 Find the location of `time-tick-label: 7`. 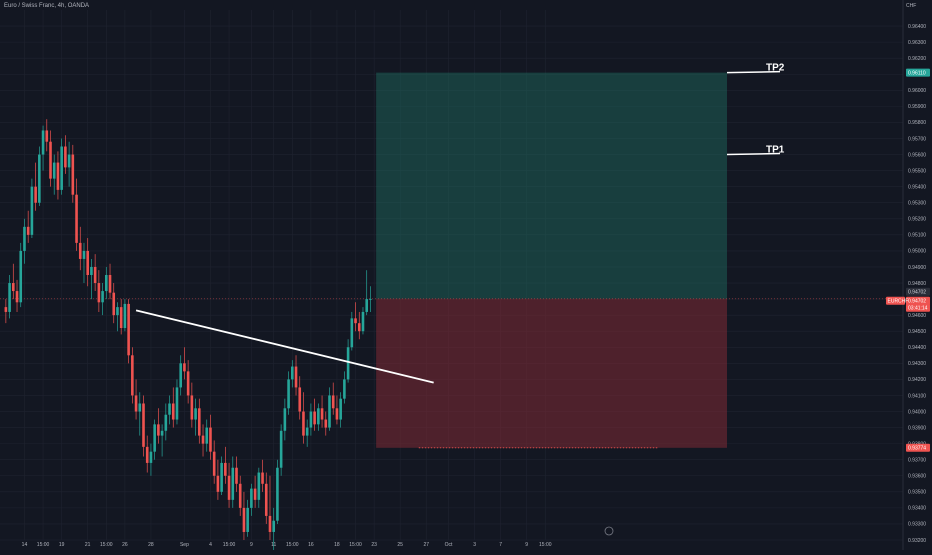

time-tick-label: 7 is located at coordinates (500, 545).